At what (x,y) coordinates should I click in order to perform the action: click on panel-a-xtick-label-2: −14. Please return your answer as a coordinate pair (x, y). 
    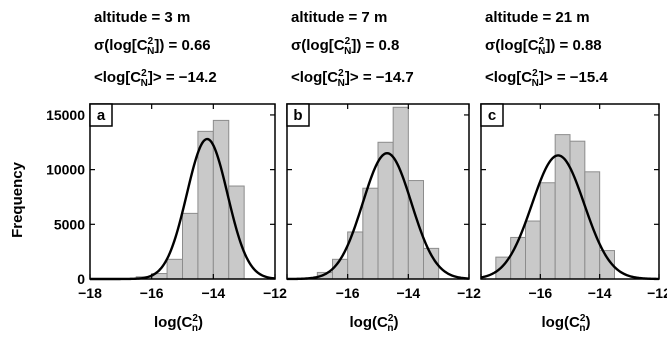
    Looking at the image, I should click on (213, 293).